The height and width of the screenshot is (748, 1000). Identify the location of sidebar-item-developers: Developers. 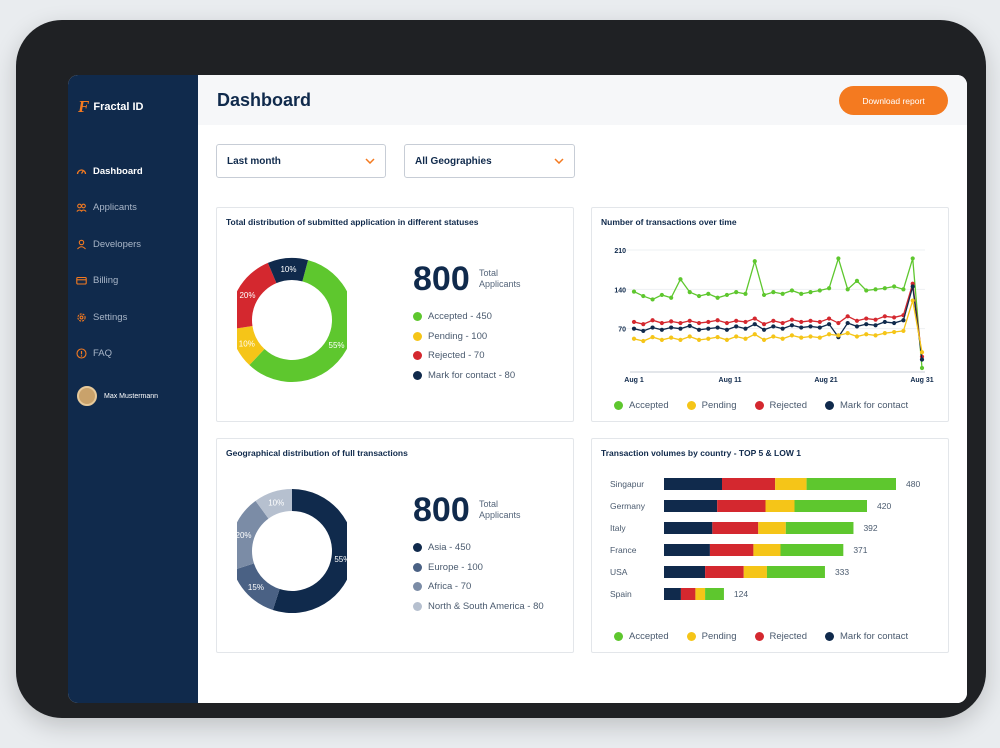
(135, 244).